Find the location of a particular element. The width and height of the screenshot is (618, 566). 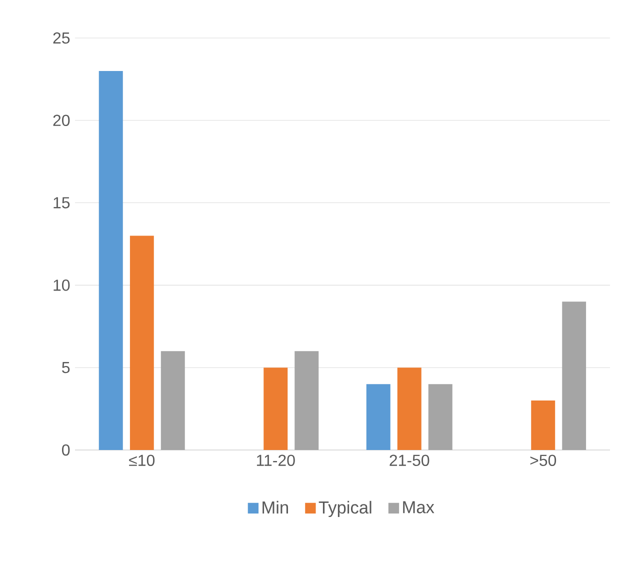

y-tick-label: 25 is located at coordinates (61, 38).